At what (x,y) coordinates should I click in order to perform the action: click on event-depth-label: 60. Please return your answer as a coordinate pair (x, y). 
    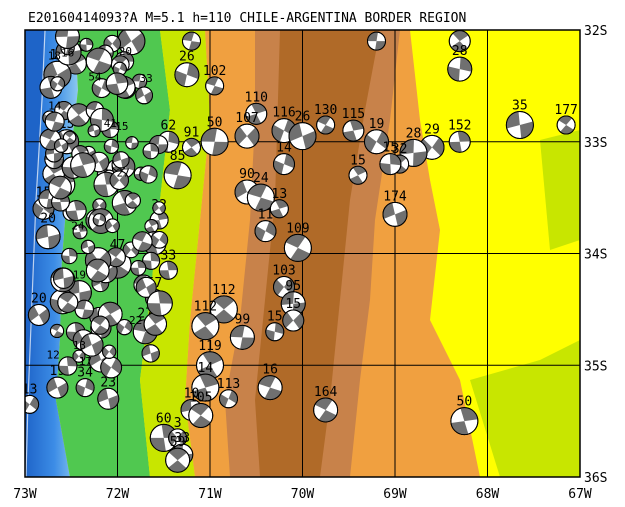
    Looking at the image, I should click on (164, 418).